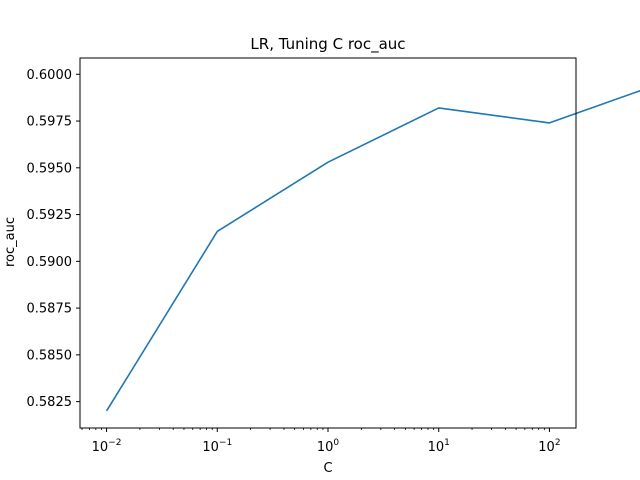  I want to click on y-tick-label: 0.5825, so click(50, 402).